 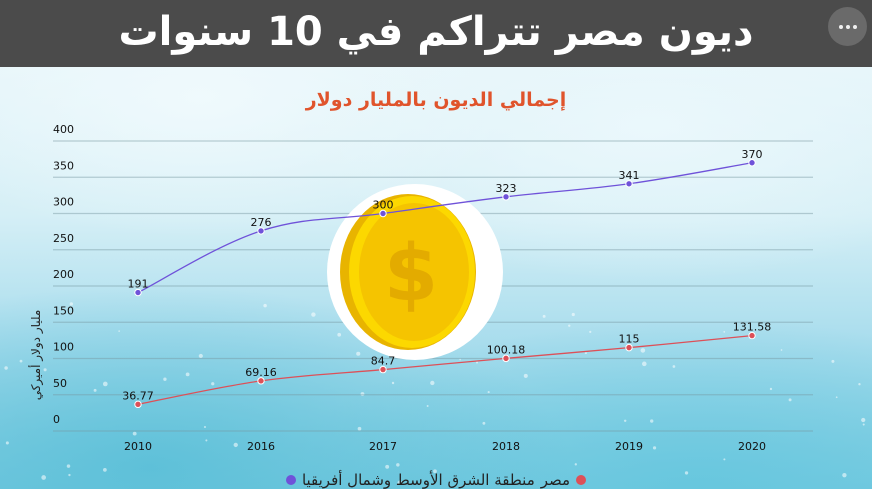 I want to click on y-tick-label: 100, so click(x=63, y=347).